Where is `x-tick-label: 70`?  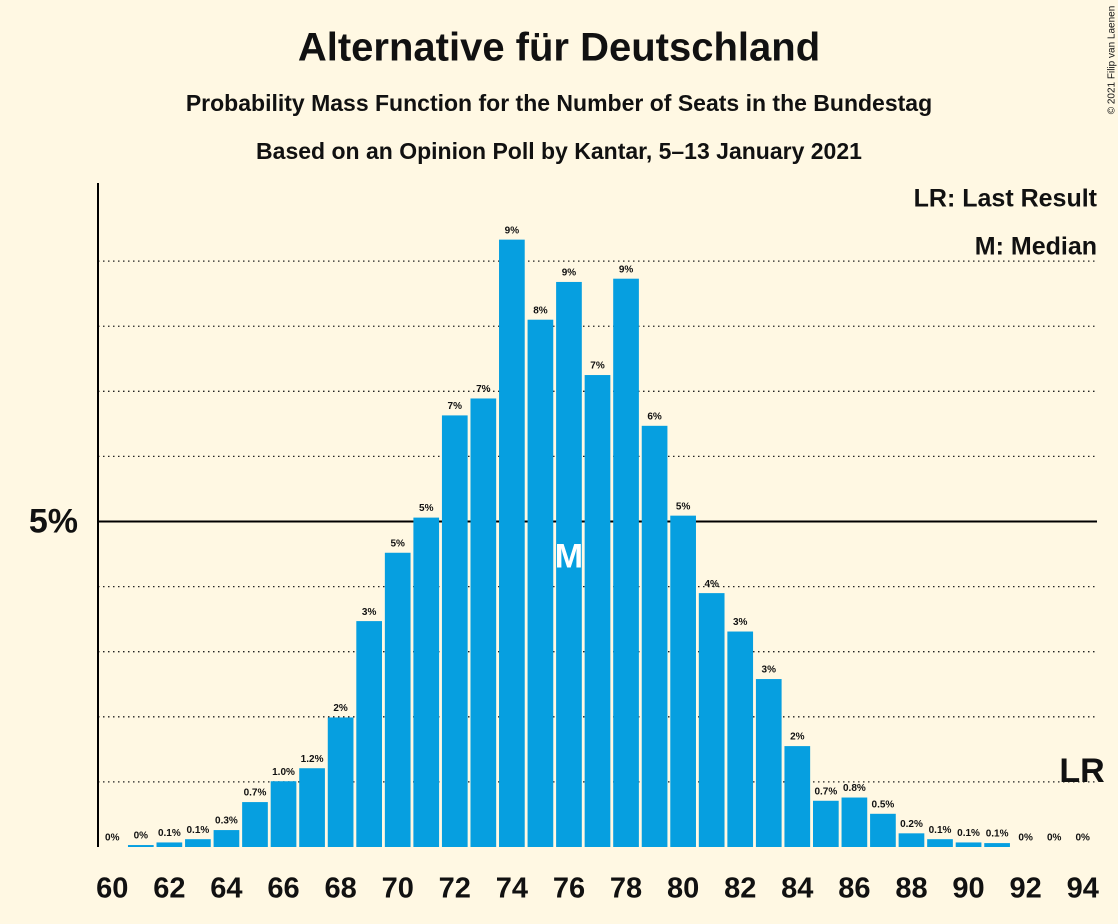 x-tick-label: 70 is located at coordinates (398, 889).